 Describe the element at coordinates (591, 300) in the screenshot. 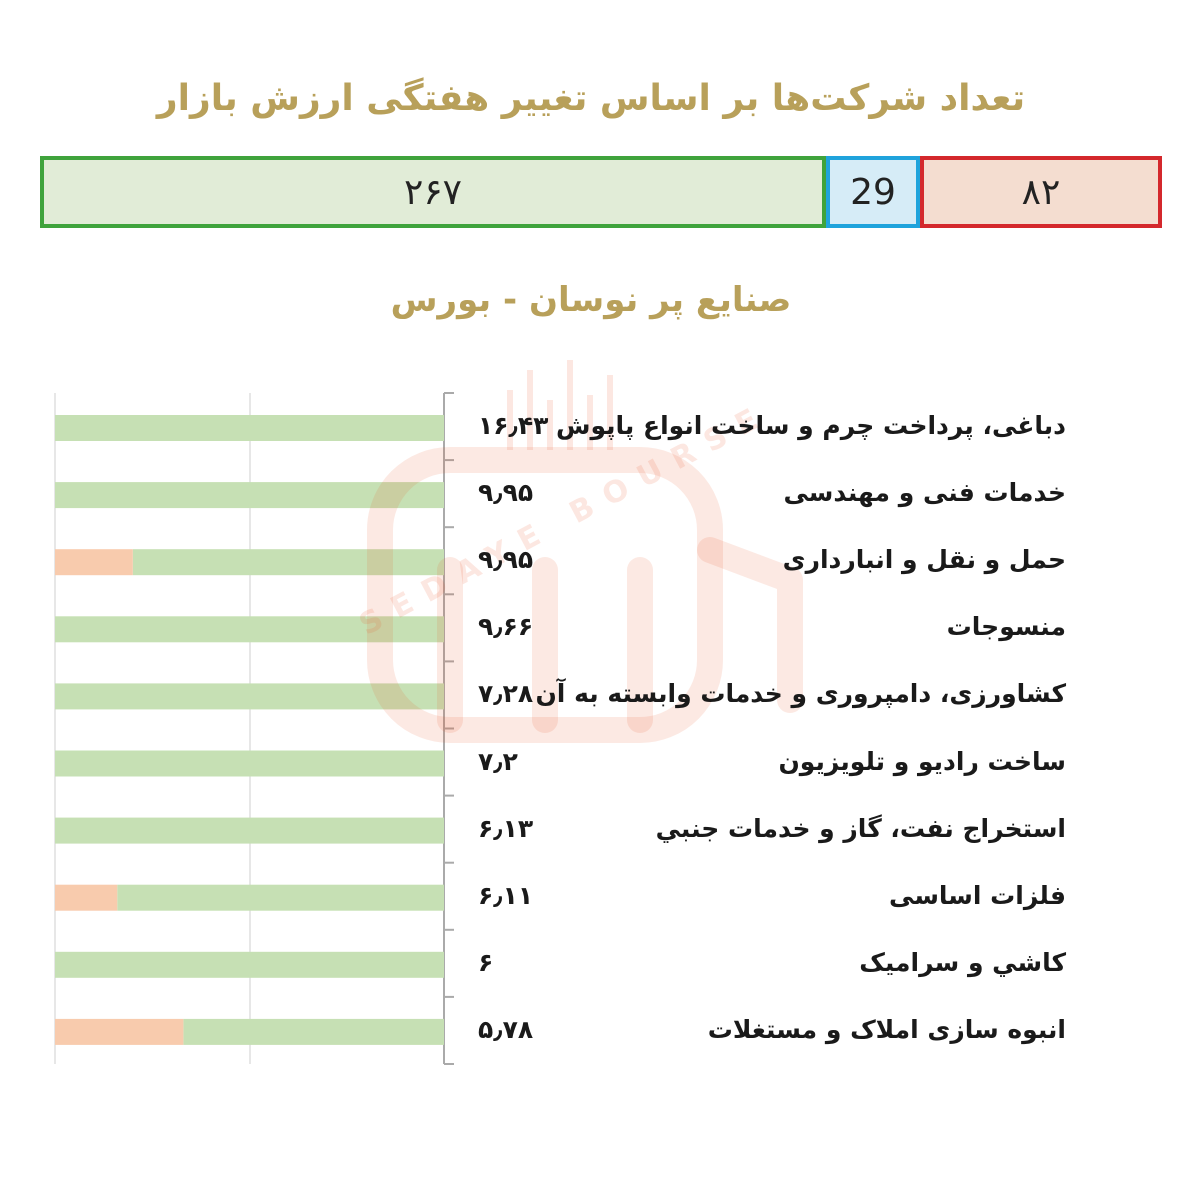

I see `chart-subtitle: صنایع پر نوسان - بورس` at that location.